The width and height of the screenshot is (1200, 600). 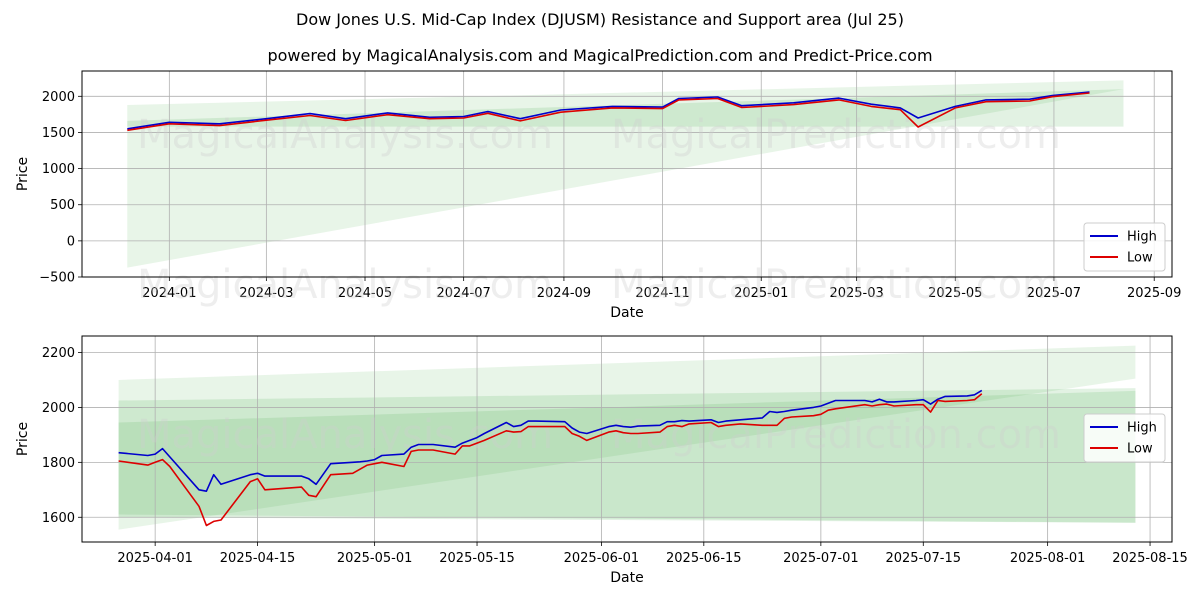 What do you see at coordinates (1150, 558) in the screenshot?
I see `x-tick-label: 2025-08-15` at bounding box center [1150, 558].